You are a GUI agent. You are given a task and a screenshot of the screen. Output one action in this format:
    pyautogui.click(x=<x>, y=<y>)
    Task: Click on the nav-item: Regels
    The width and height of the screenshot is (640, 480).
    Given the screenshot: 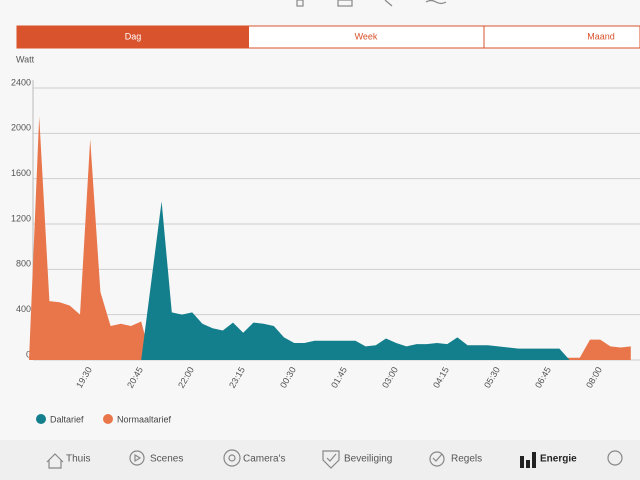 What is the action you would take?
    pyautogui.click(x=466, y=459)
    